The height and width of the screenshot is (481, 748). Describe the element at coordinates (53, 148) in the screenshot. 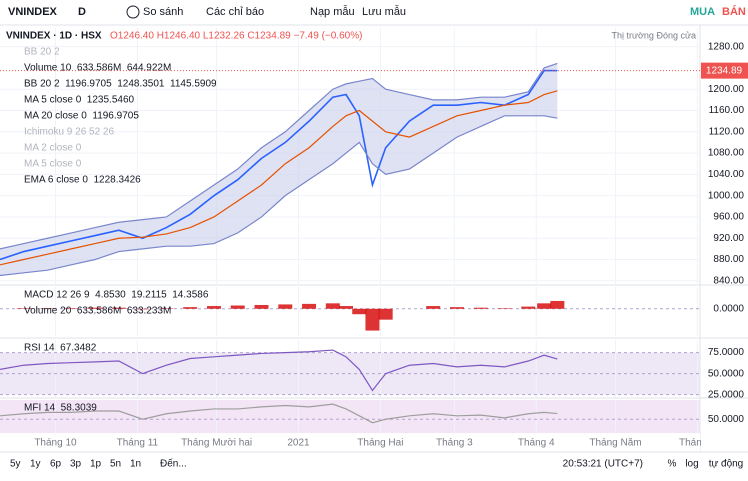

I see `legend-item: MA 2 close 0` at that location.